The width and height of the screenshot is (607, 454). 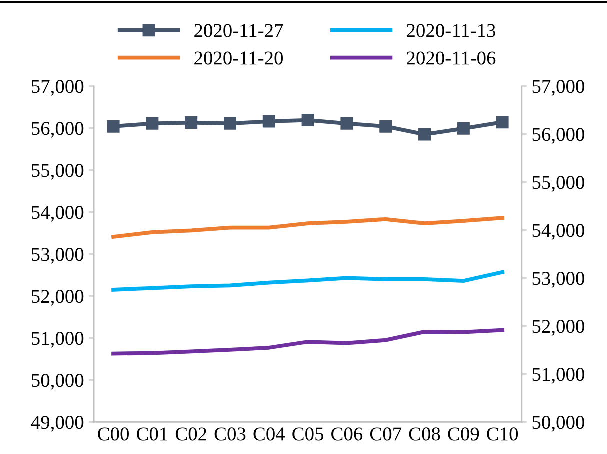 I want to click on x-tick-label: C05, so click(x=308, y=434).